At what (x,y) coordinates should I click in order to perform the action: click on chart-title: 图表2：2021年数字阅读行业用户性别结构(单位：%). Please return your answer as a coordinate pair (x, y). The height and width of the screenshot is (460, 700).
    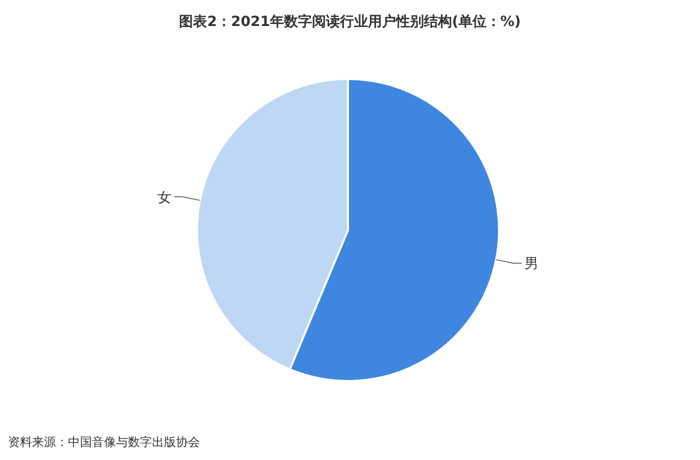
    Looking at the image, I should click on (350, 21).